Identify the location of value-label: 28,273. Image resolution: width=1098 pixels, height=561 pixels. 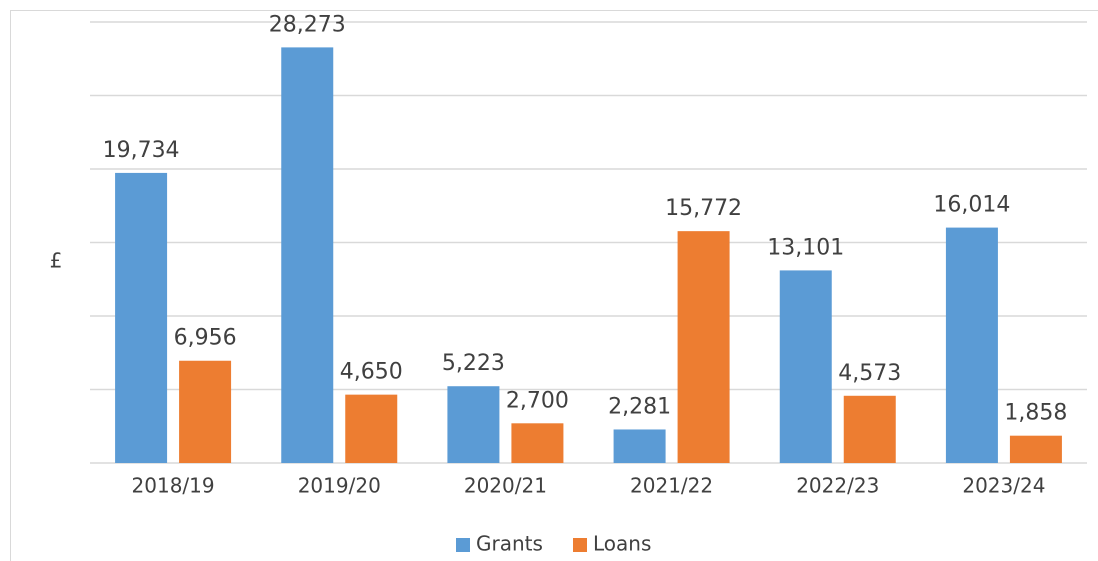
(307, 24).